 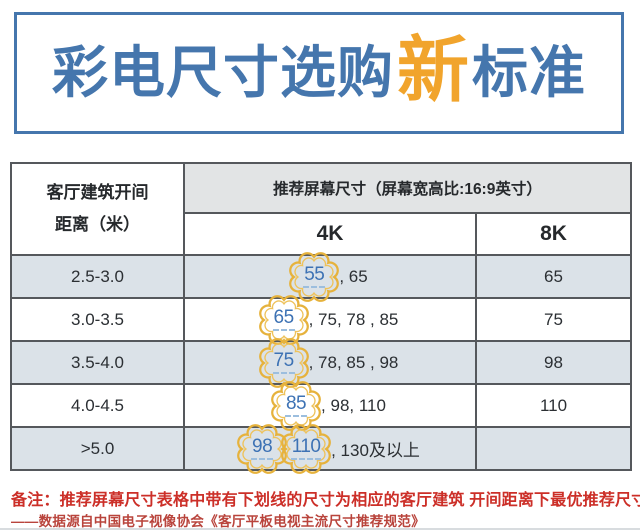 I want to click on column-header-8k: 8K, so click(x=553, y=234).